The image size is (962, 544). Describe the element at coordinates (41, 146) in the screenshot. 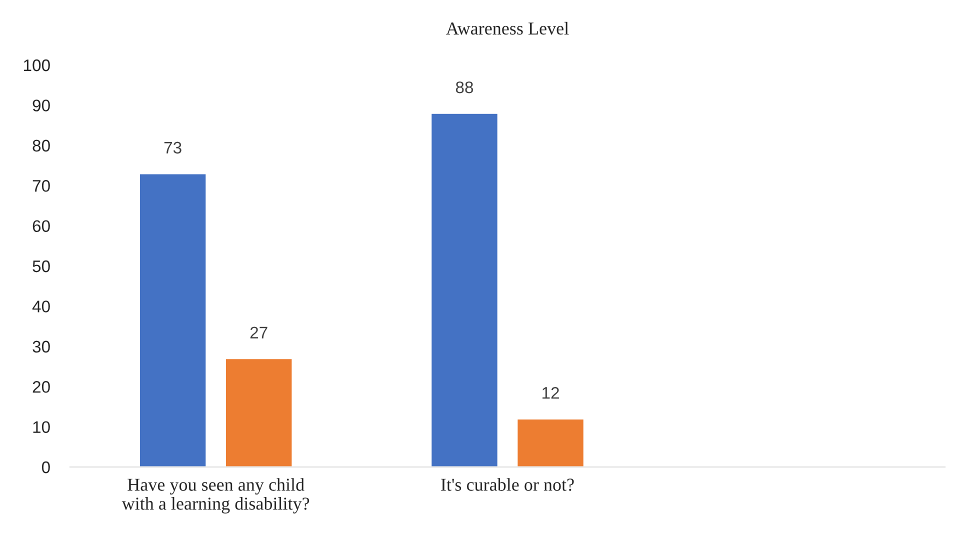

I see `y-tick-label: 80` at that location.